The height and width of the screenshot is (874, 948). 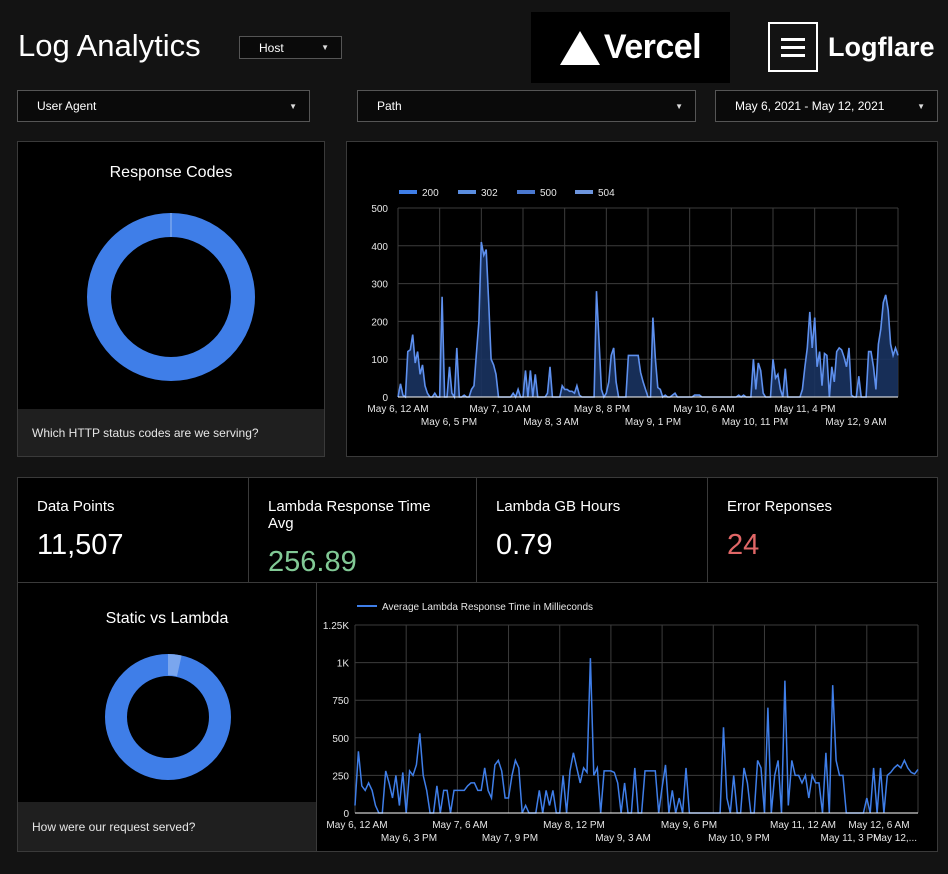 I want to click on x-tick-label: May 7, 10 AM, so click(x=499, y=409).